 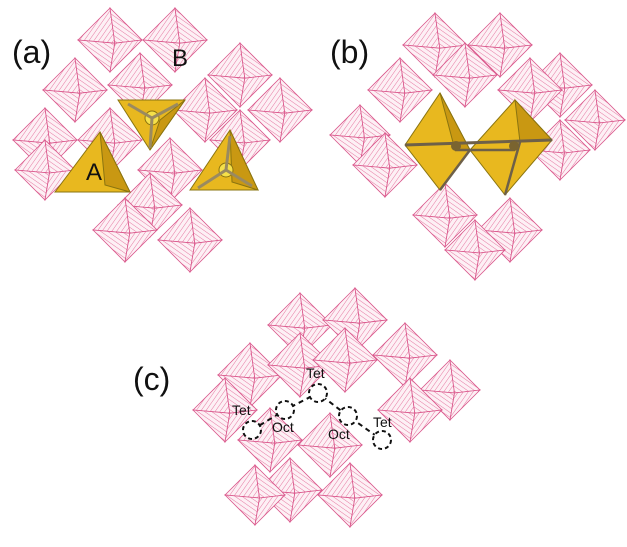 What do you see at coordinates (349, 52) in the screenshot?
I see `panel-label-b: (b)` at bounding box center [349, 52].